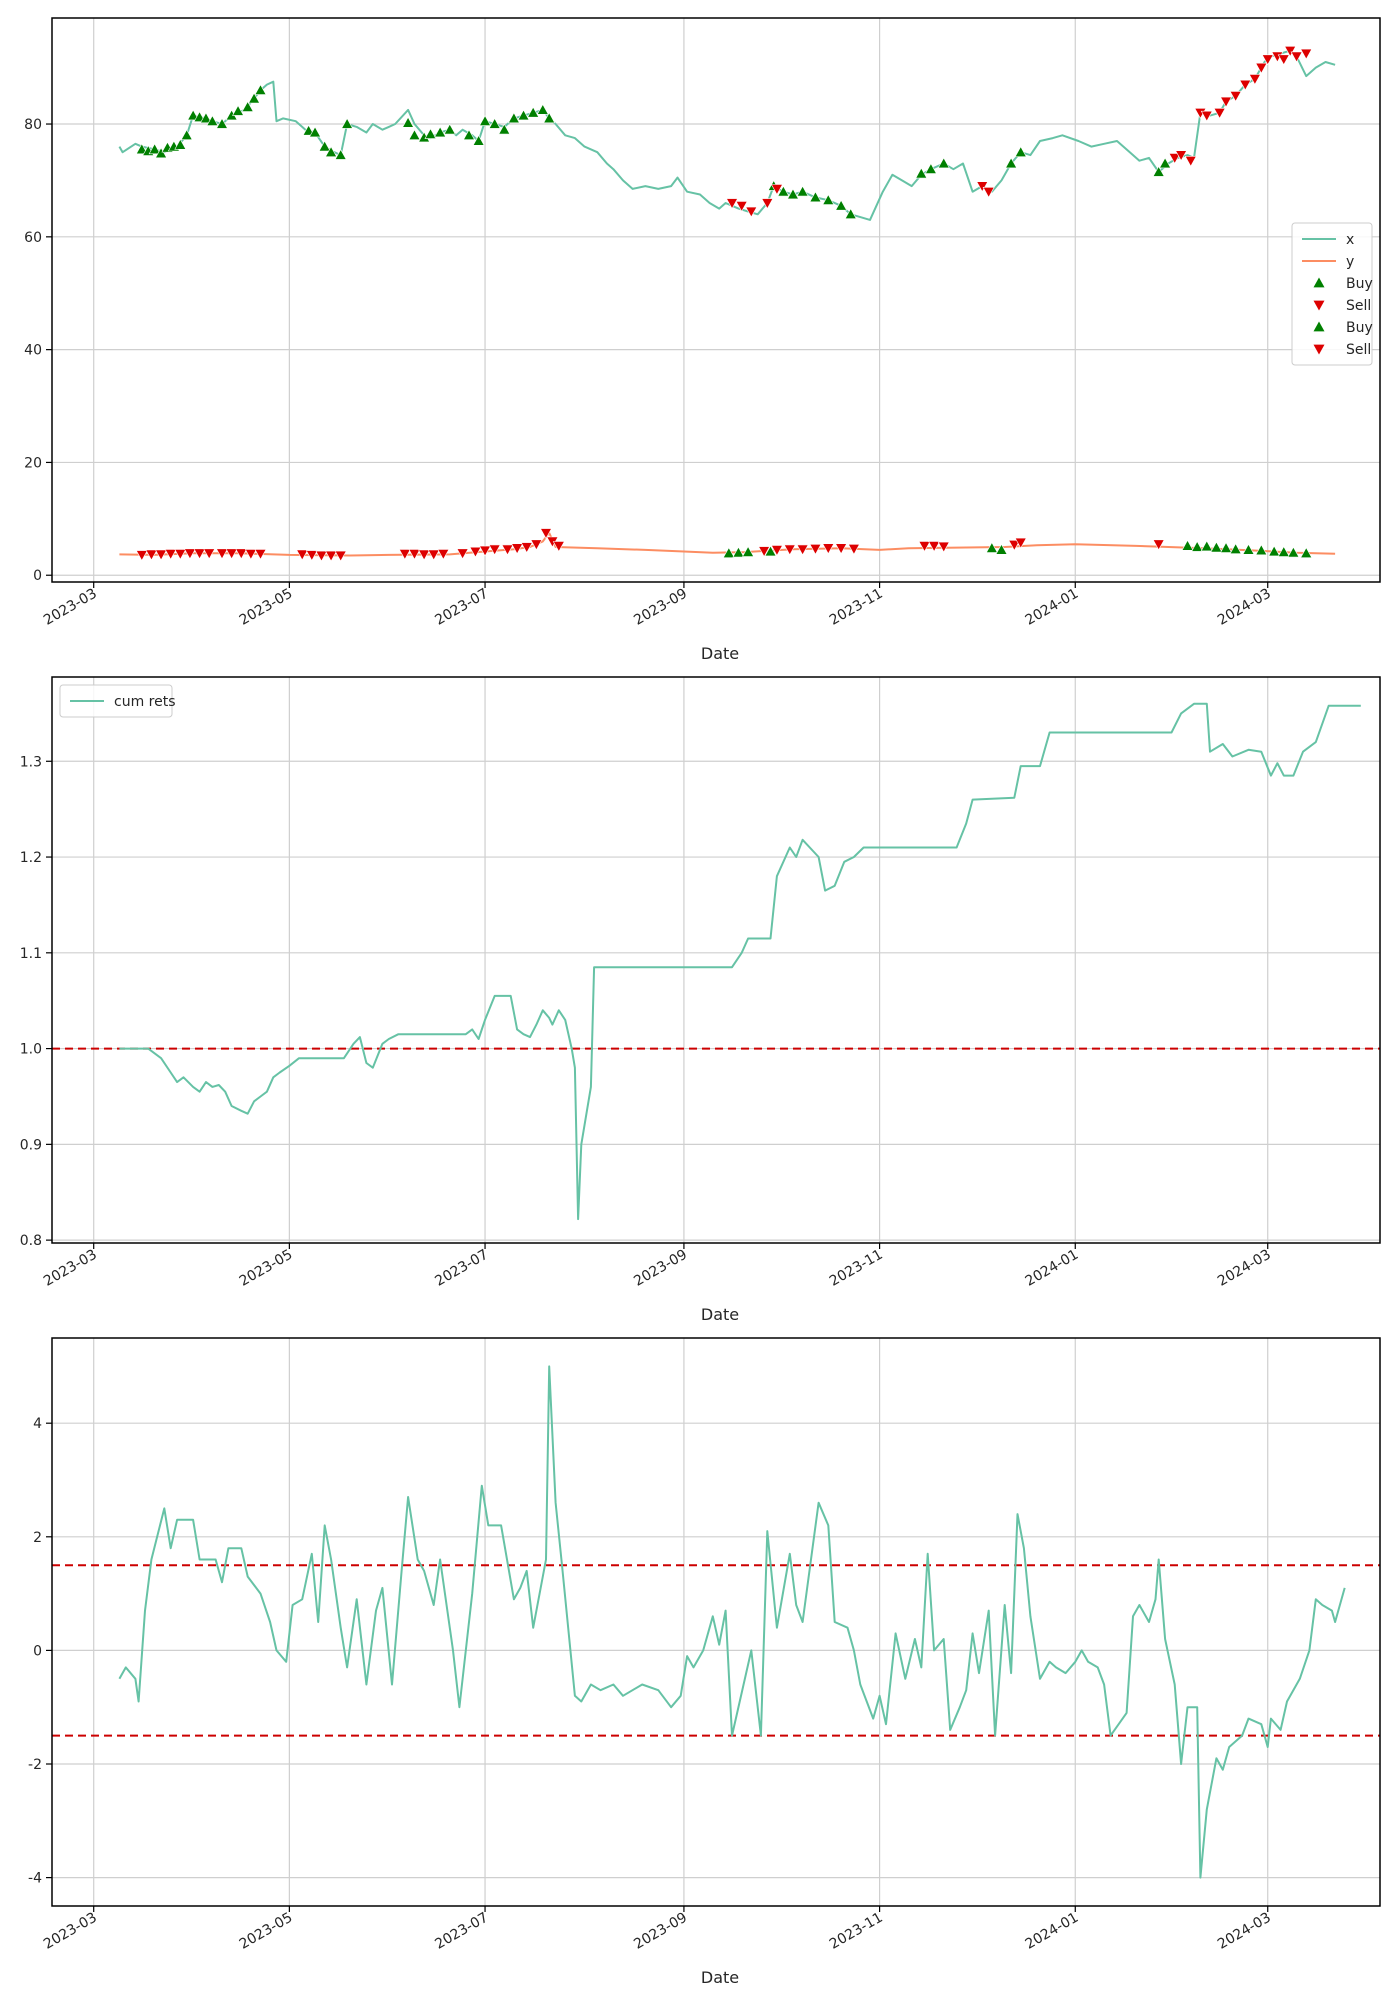  What do you see at coordinates (33, 125) in the screenshot?
I see `y-tick-label: 80` at bounding box center [33, 125].